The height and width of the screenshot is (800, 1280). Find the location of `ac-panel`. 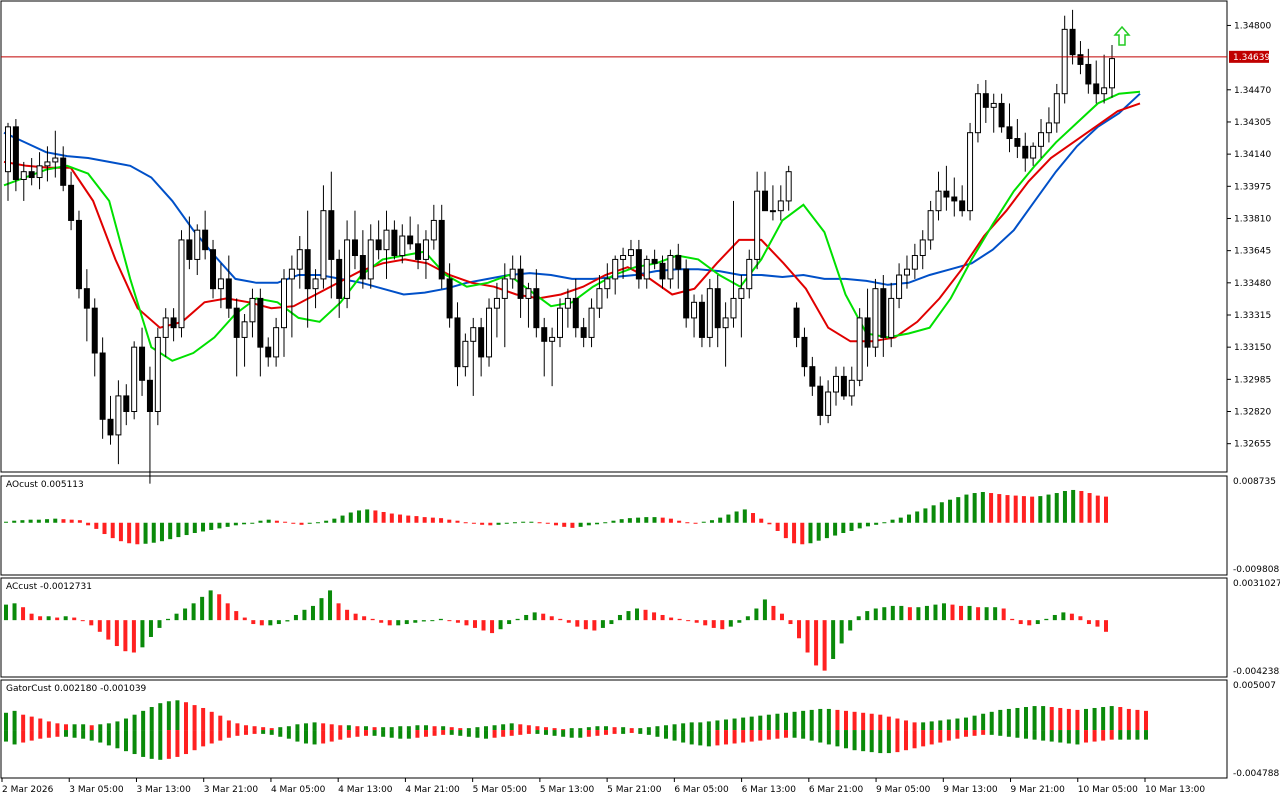

ac-panel is located at coordinates (614, 627).